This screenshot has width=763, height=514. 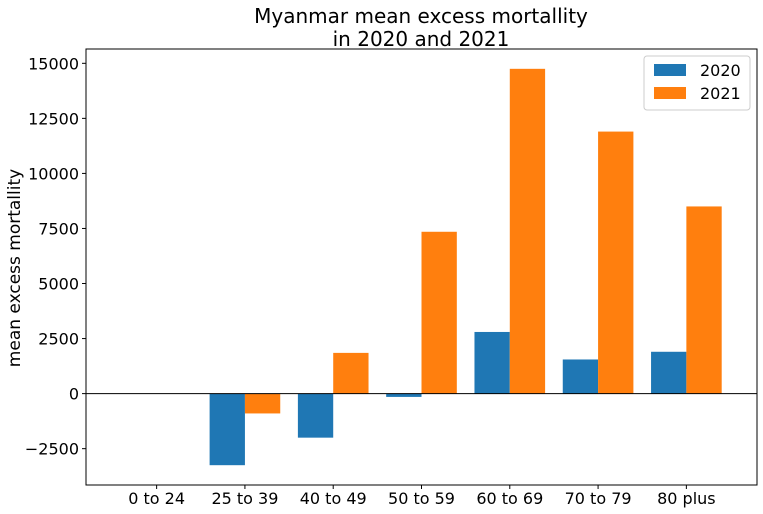 What do you see at coordinates (720, 93) in the screenshot?
I see `legend-label-2021: 2021` at bounding box center [720, 93].